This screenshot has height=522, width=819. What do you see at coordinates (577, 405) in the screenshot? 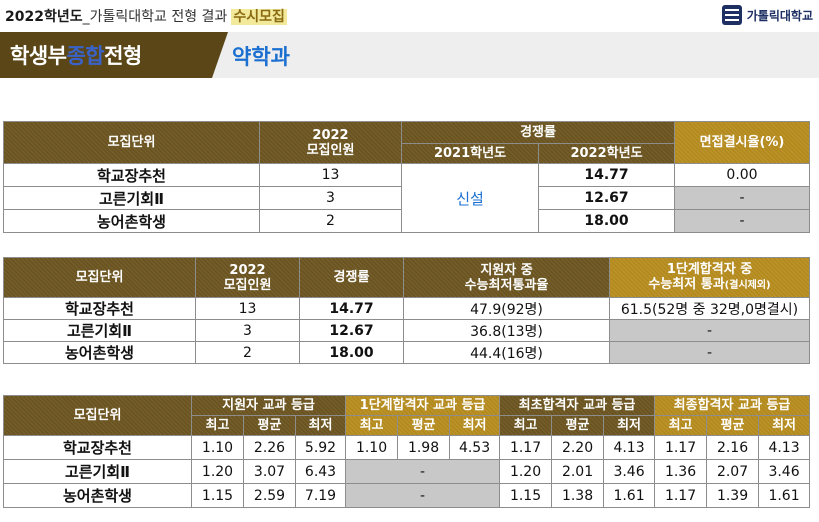
I see `th-initial-grades: 최초합격자 교과 등급` at bounding box center [577, 405].